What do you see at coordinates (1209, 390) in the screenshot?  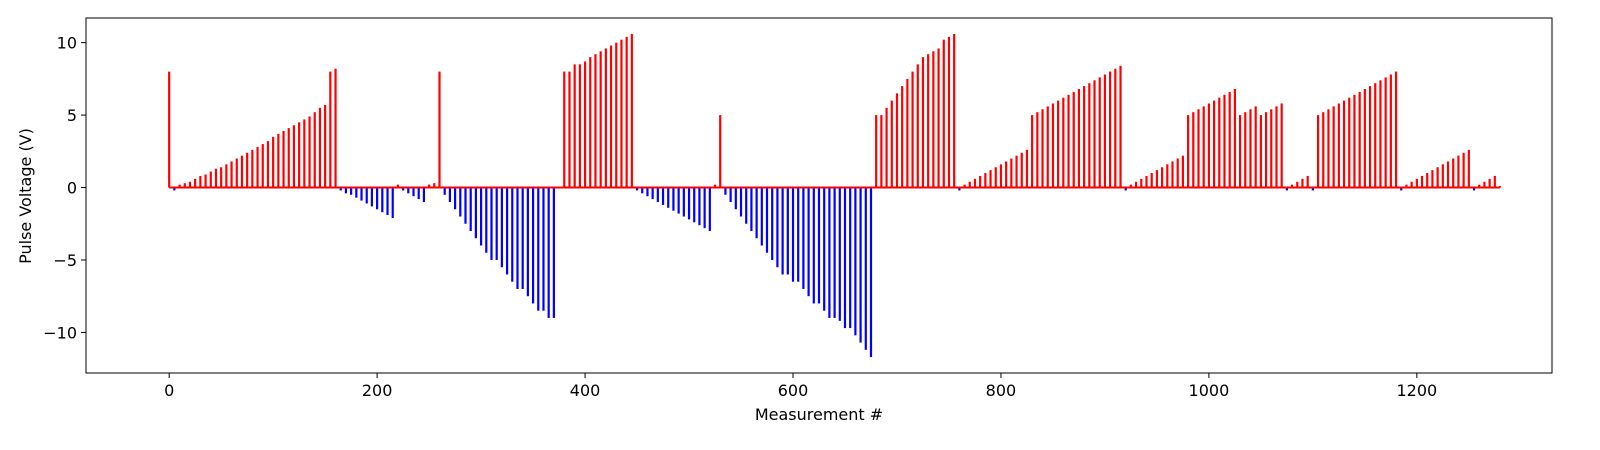 I see `x-tick-label: 1000` at bounding box center [1209, 390].